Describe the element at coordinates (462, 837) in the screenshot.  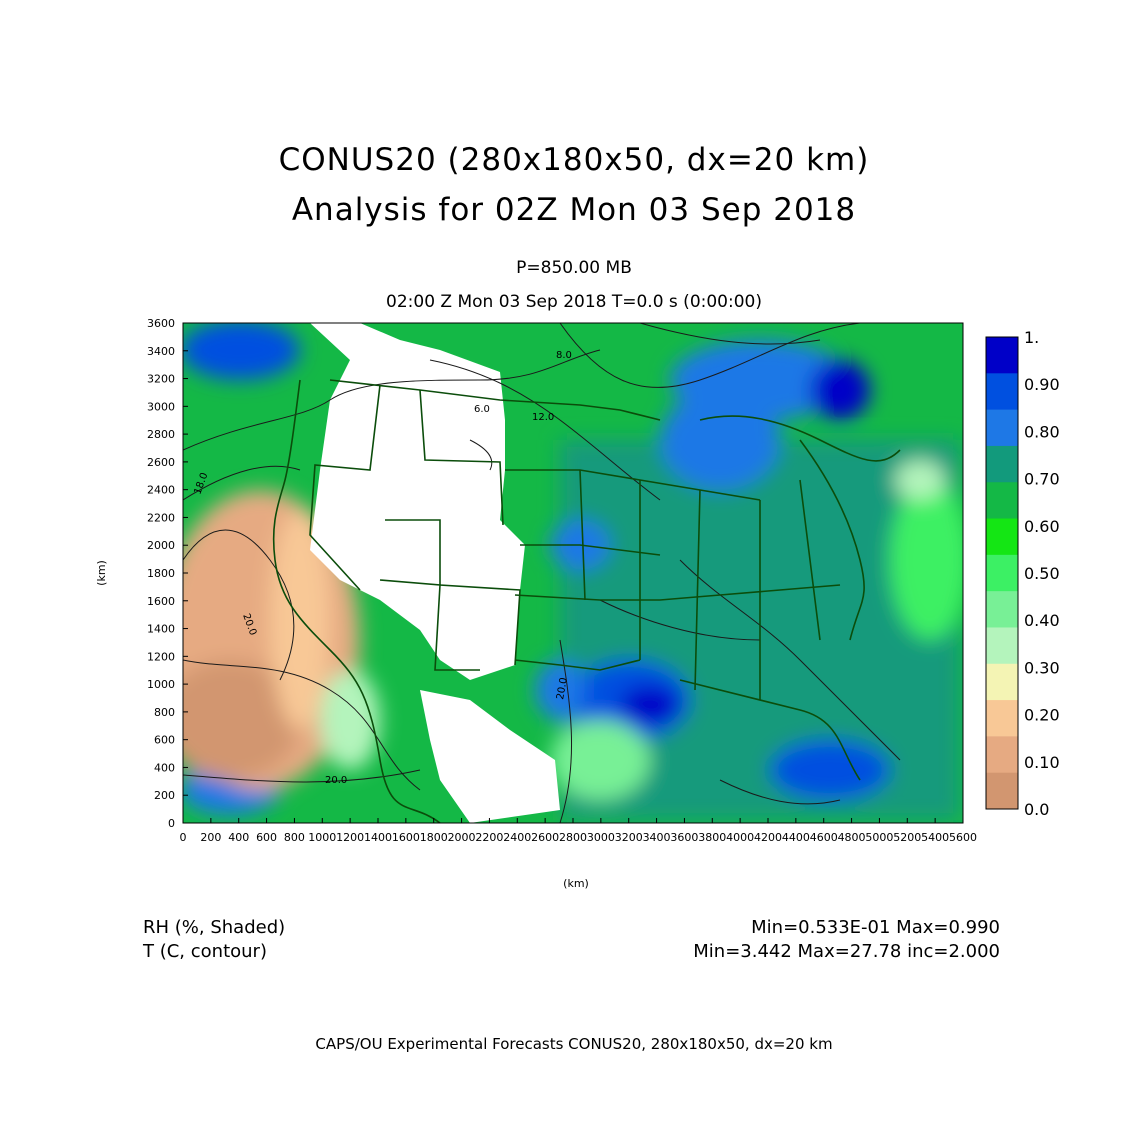
I see `x-tick-label: 2000` at that location.